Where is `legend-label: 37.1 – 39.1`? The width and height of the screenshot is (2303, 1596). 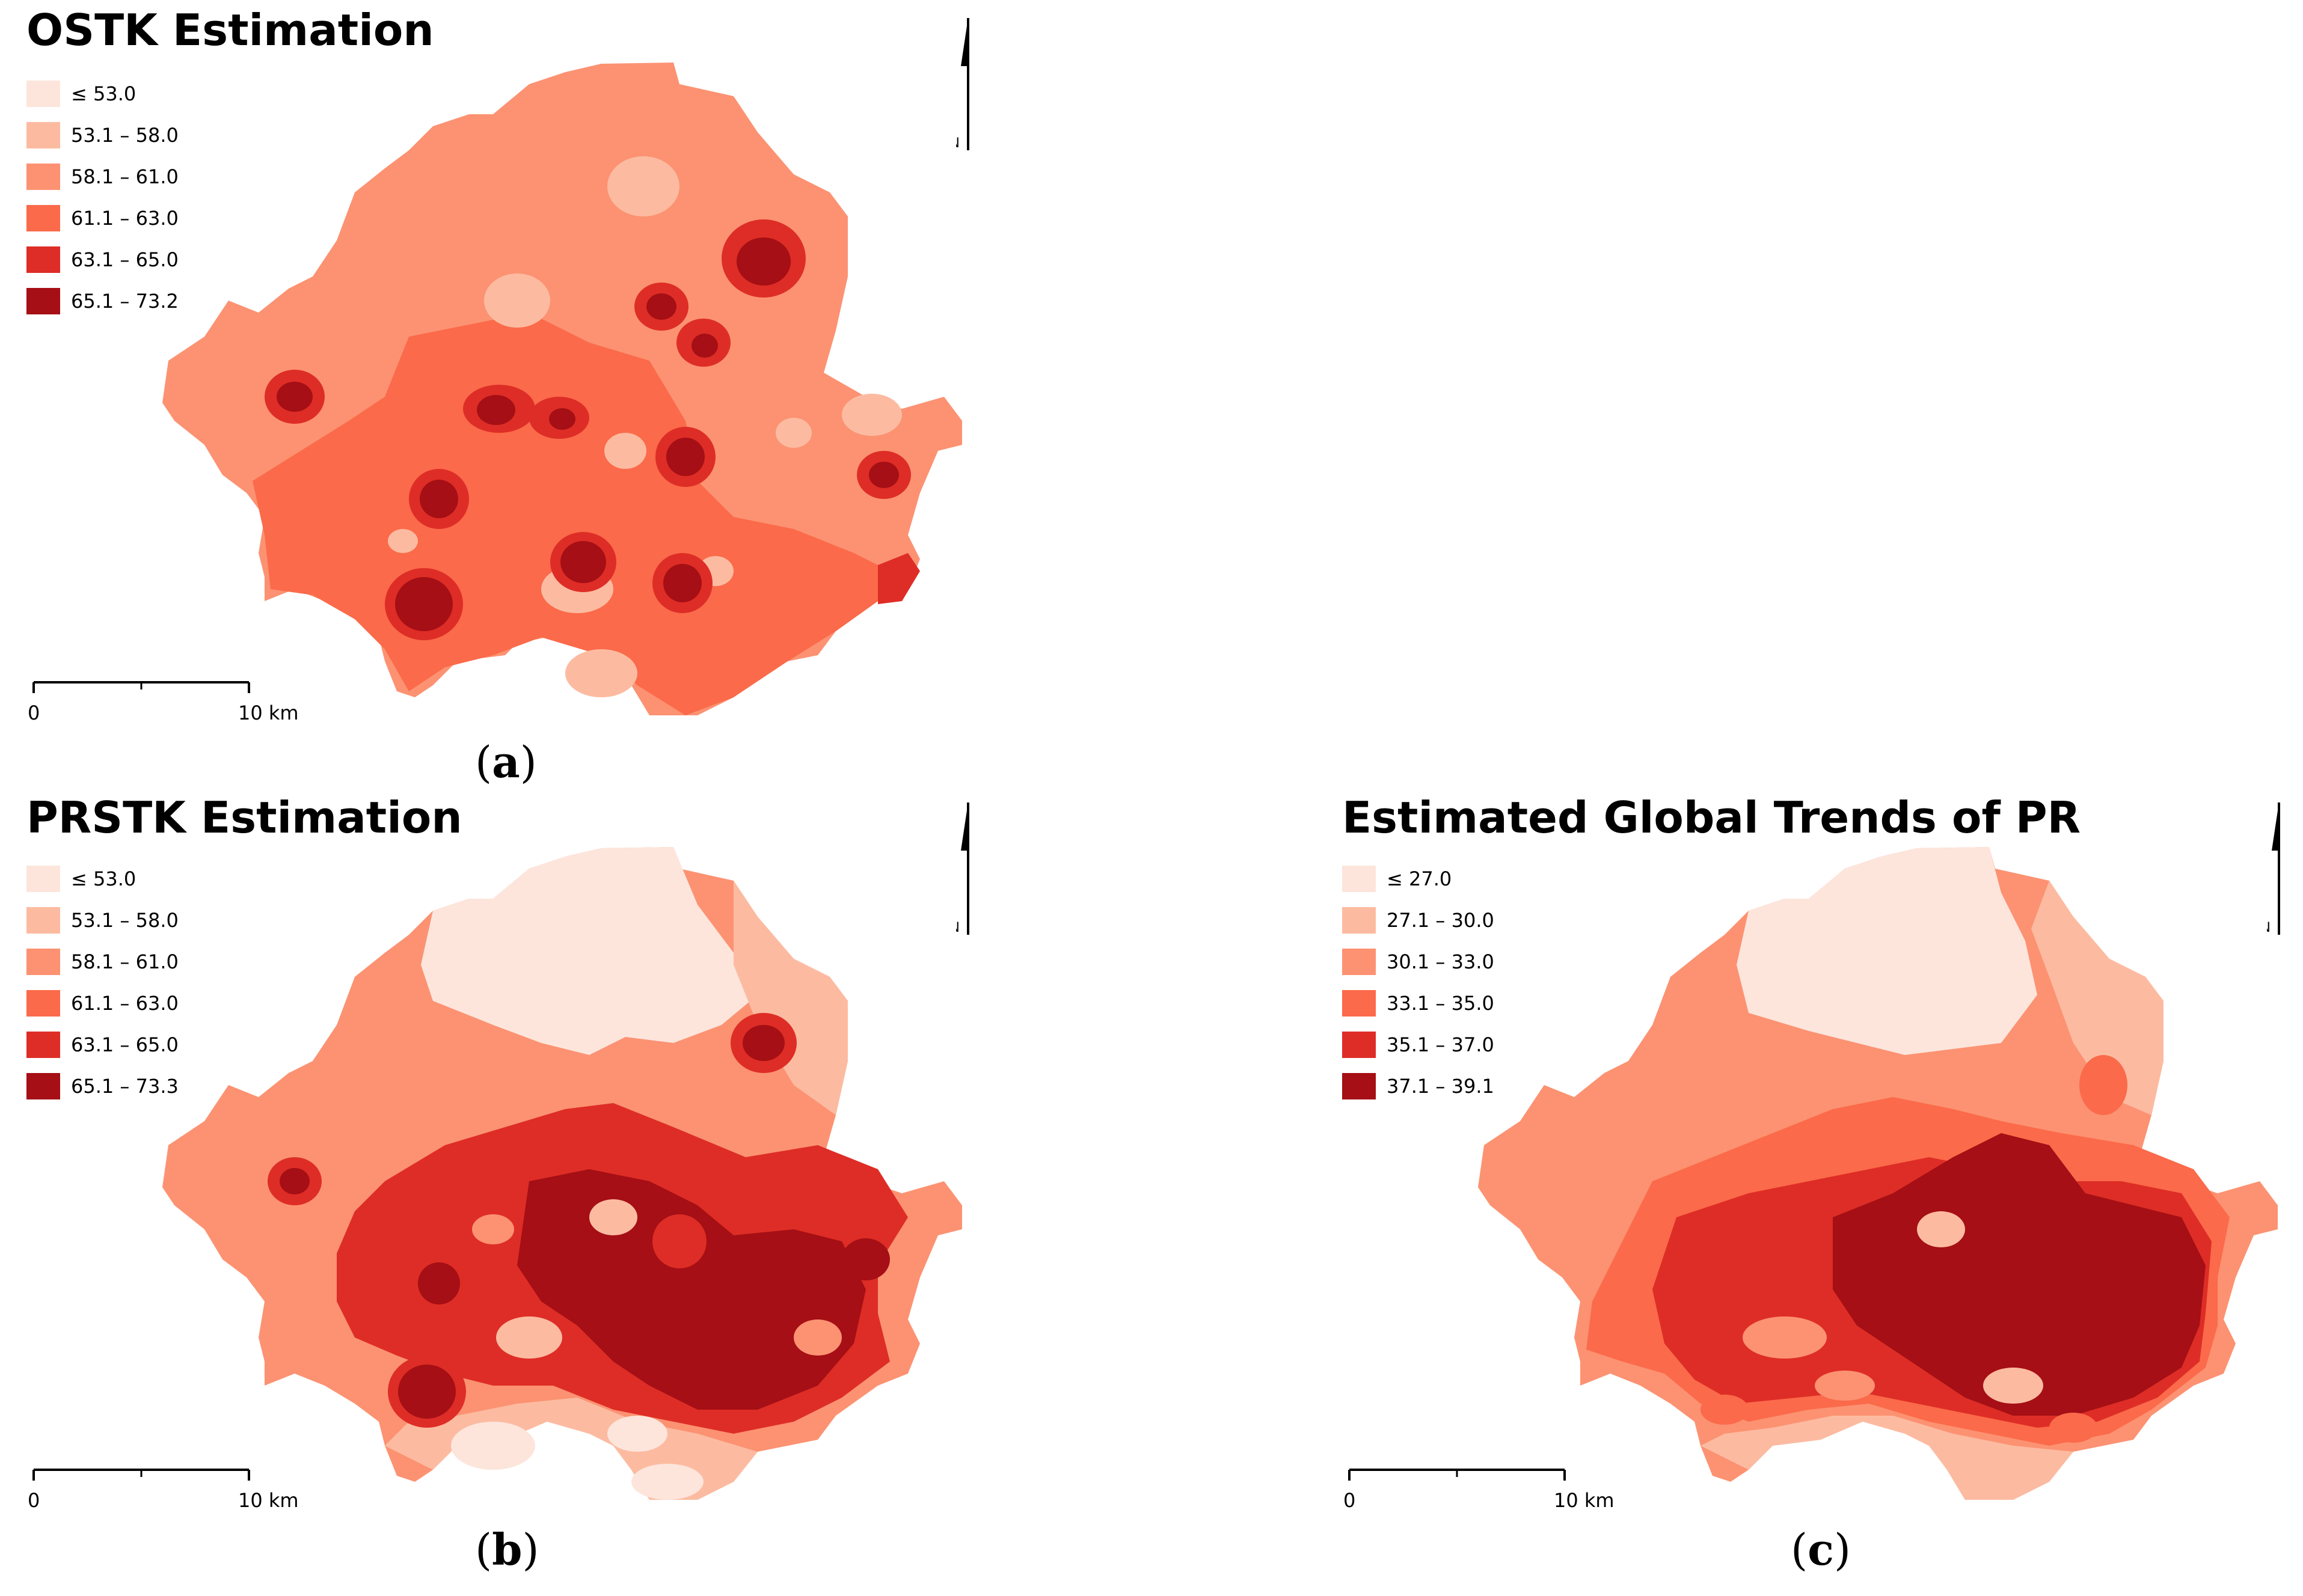 legend-label: 37.1 – 39.1 is located at coordinates (1440, 1086).